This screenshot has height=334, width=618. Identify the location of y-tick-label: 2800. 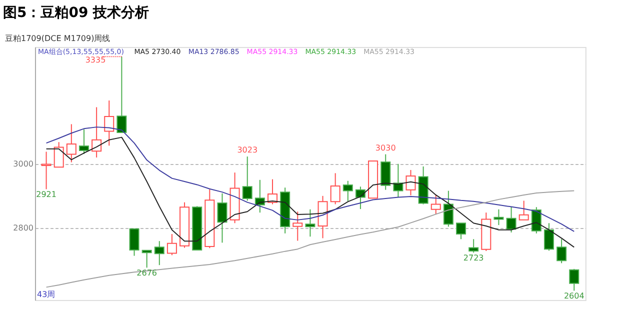
(23, 227).